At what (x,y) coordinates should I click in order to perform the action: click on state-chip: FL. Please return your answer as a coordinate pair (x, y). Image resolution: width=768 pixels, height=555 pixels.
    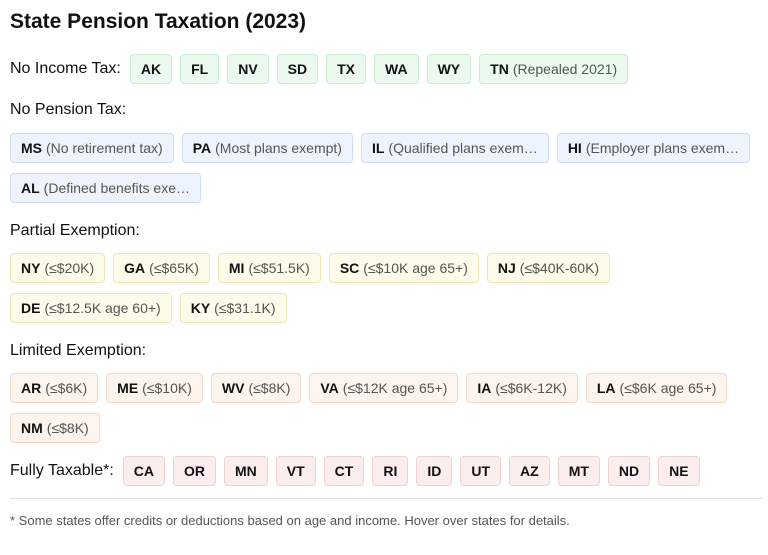
    Looking at the image, I should click on (200, 69).